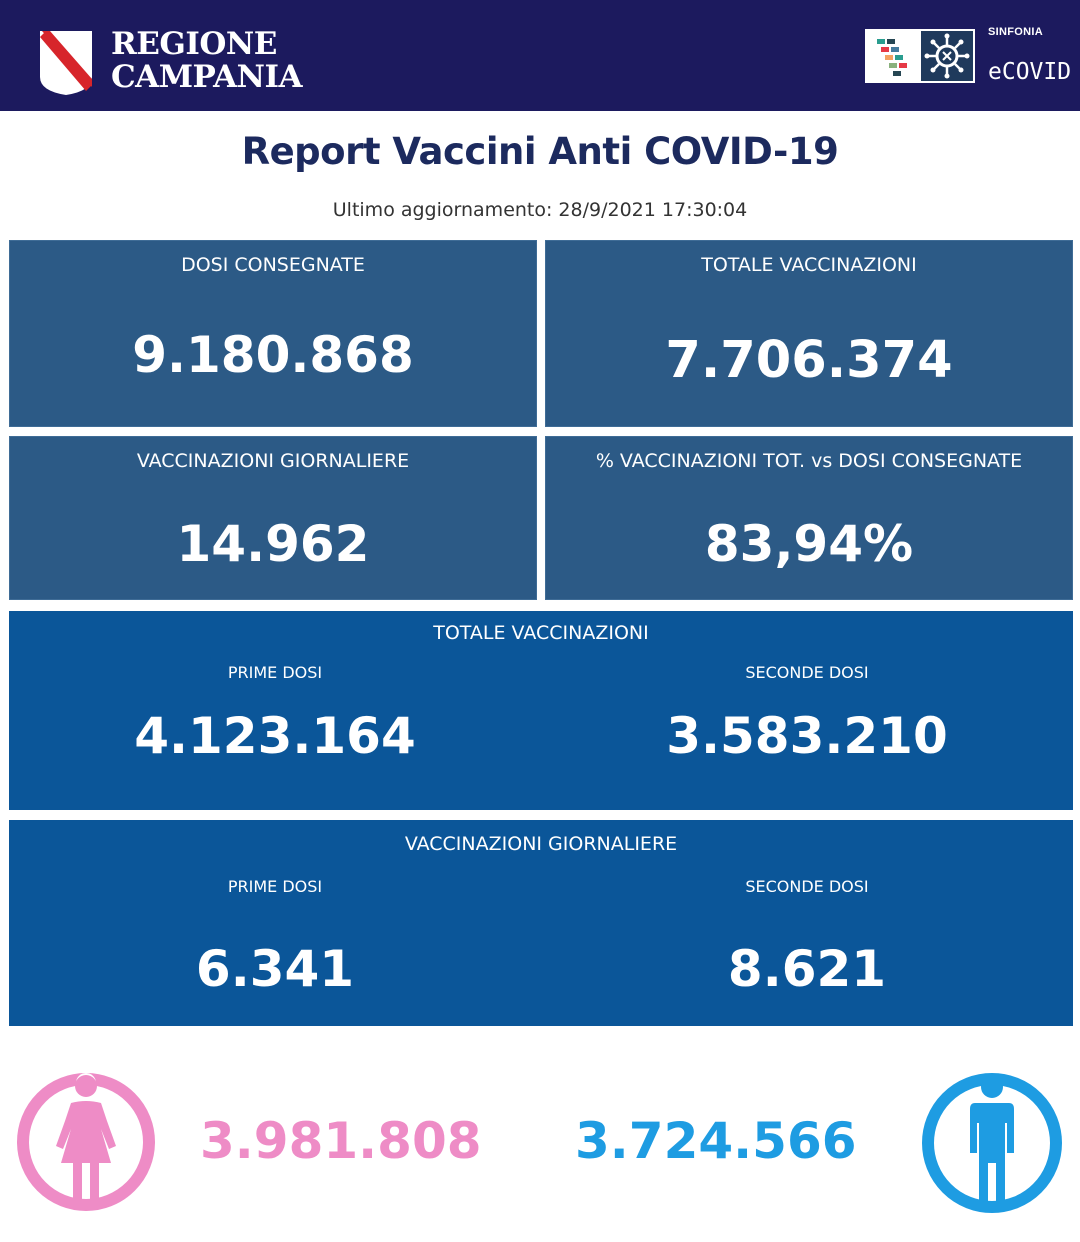  Describe the element at coordinates (86, 1142) in the screenshot. I see `female-person-icon` at that location.